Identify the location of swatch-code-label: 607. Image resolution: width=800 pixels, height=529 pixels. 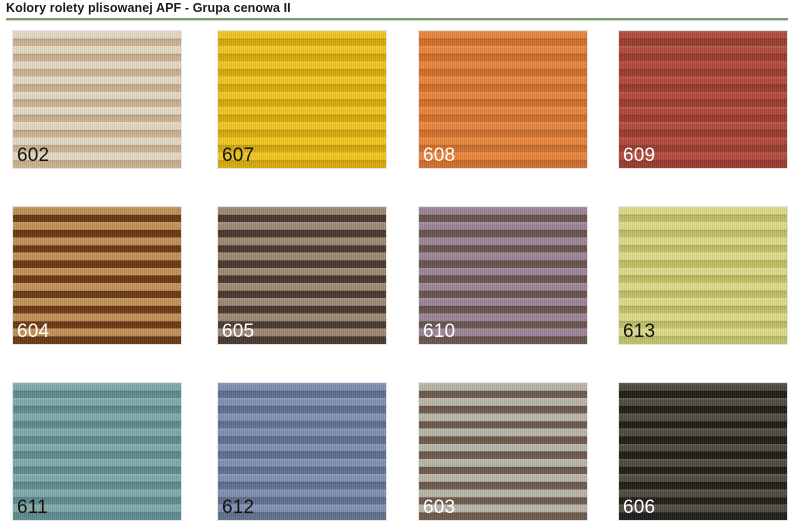
(238, 155).